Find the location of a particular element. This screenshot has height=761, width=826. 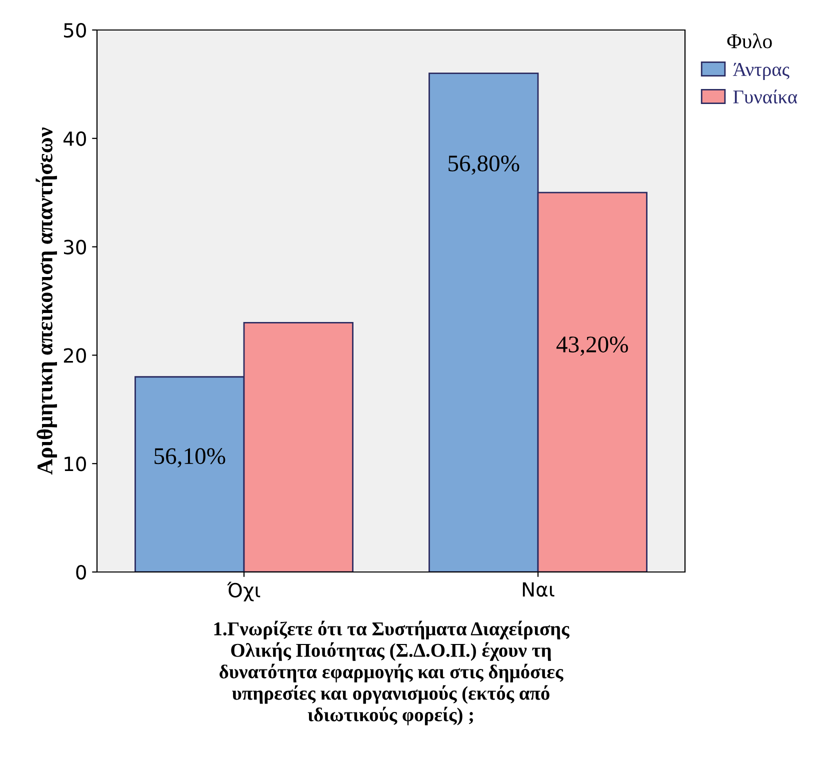

y-tick-label: 40 is located at coordinates (74, 138).